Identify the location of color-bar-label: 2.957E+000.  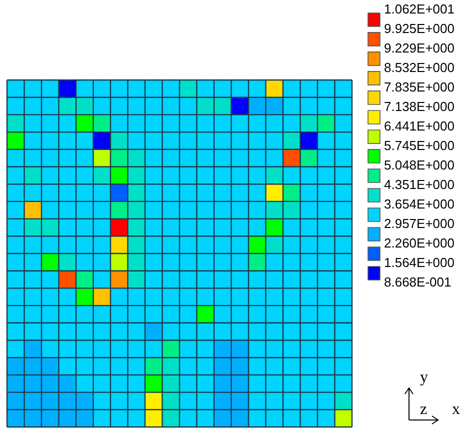
(419, 224).